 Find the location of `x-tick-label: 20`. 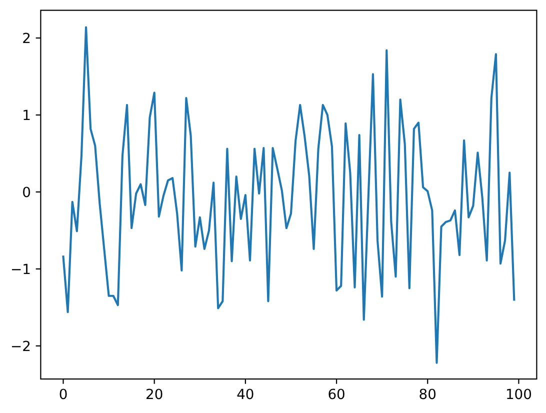

x-tick-label: 20 is located at coordinates (155, 395).